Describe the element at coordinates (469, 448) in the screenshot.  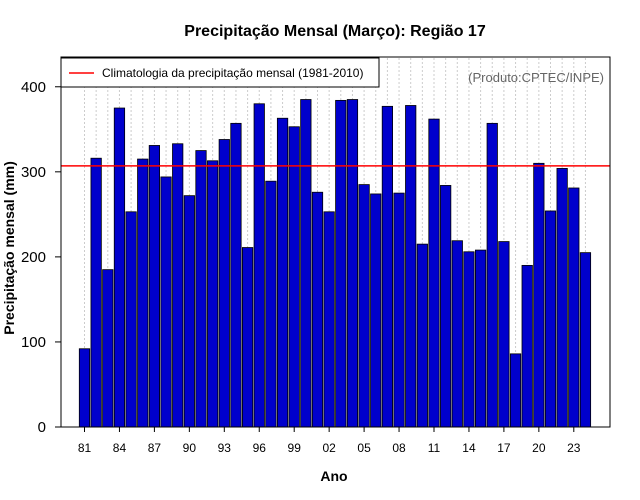
I see `x-tick-label: 14` at that location.